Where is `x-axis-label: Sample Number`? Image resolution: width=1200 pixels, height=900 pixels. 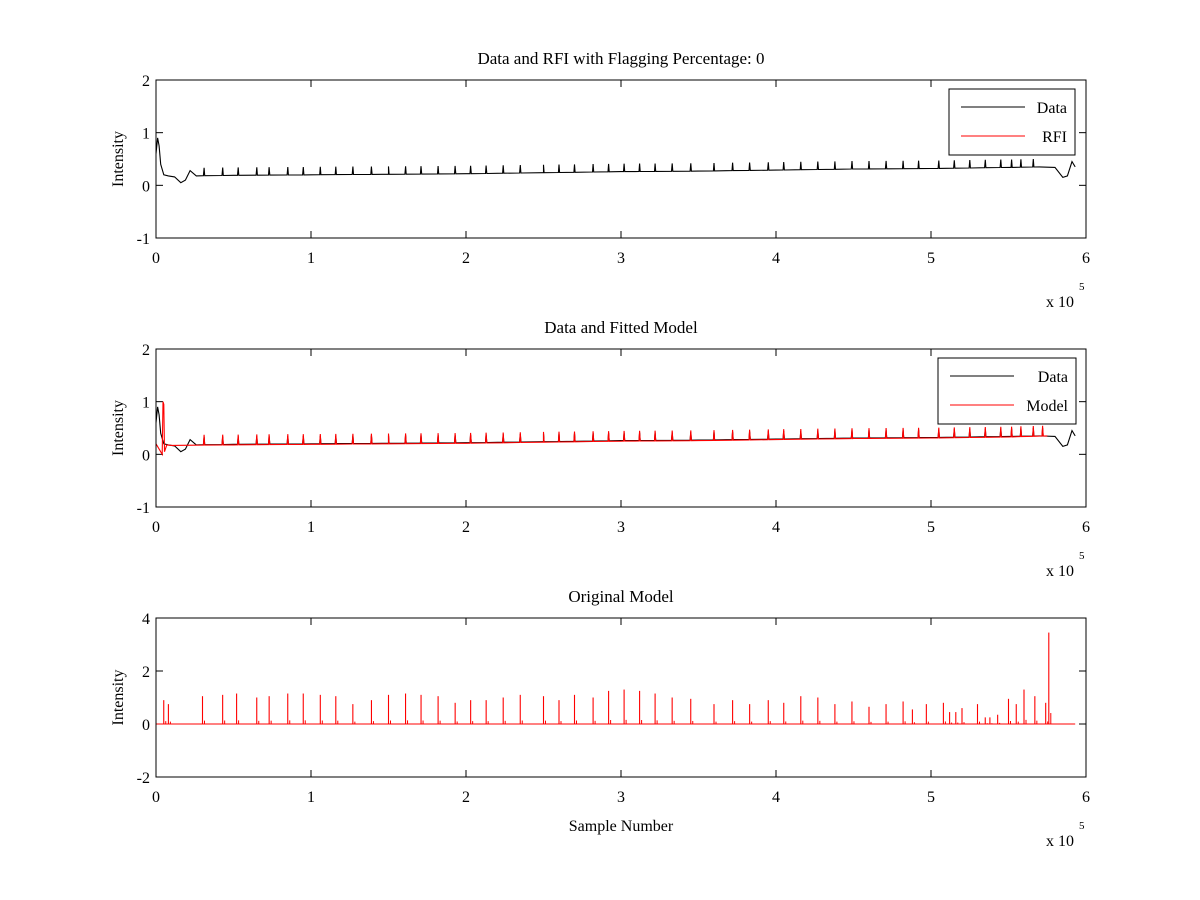
x-axis-label: Sample Number is located at coordinates (621, 826).